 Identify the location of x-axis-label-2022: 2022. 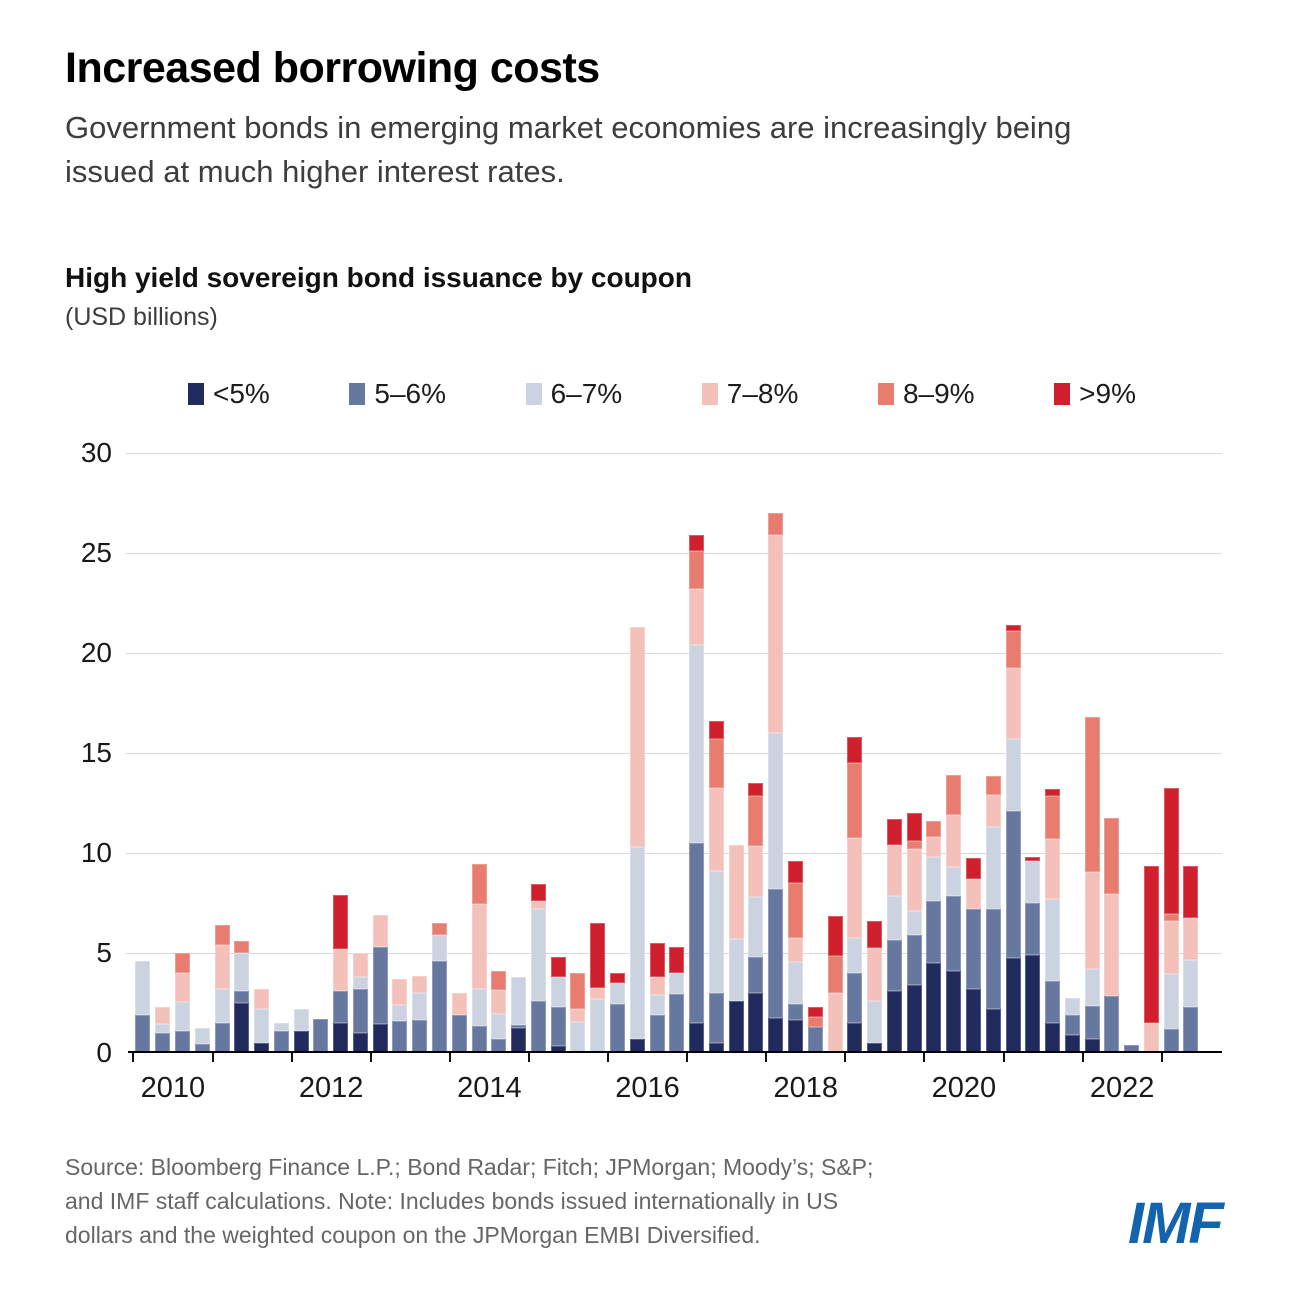
(1122, 1088).